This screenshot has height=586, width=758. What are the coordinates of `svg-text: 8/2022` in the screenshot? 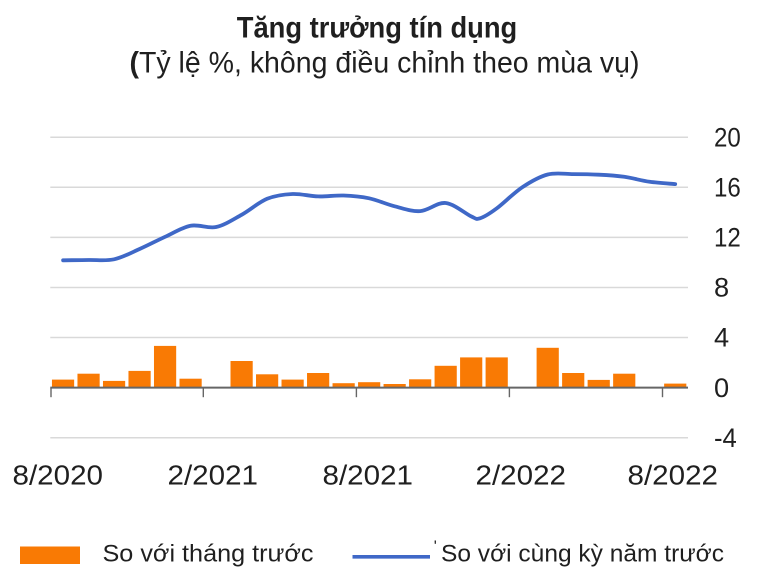 It's located at (673, 475).